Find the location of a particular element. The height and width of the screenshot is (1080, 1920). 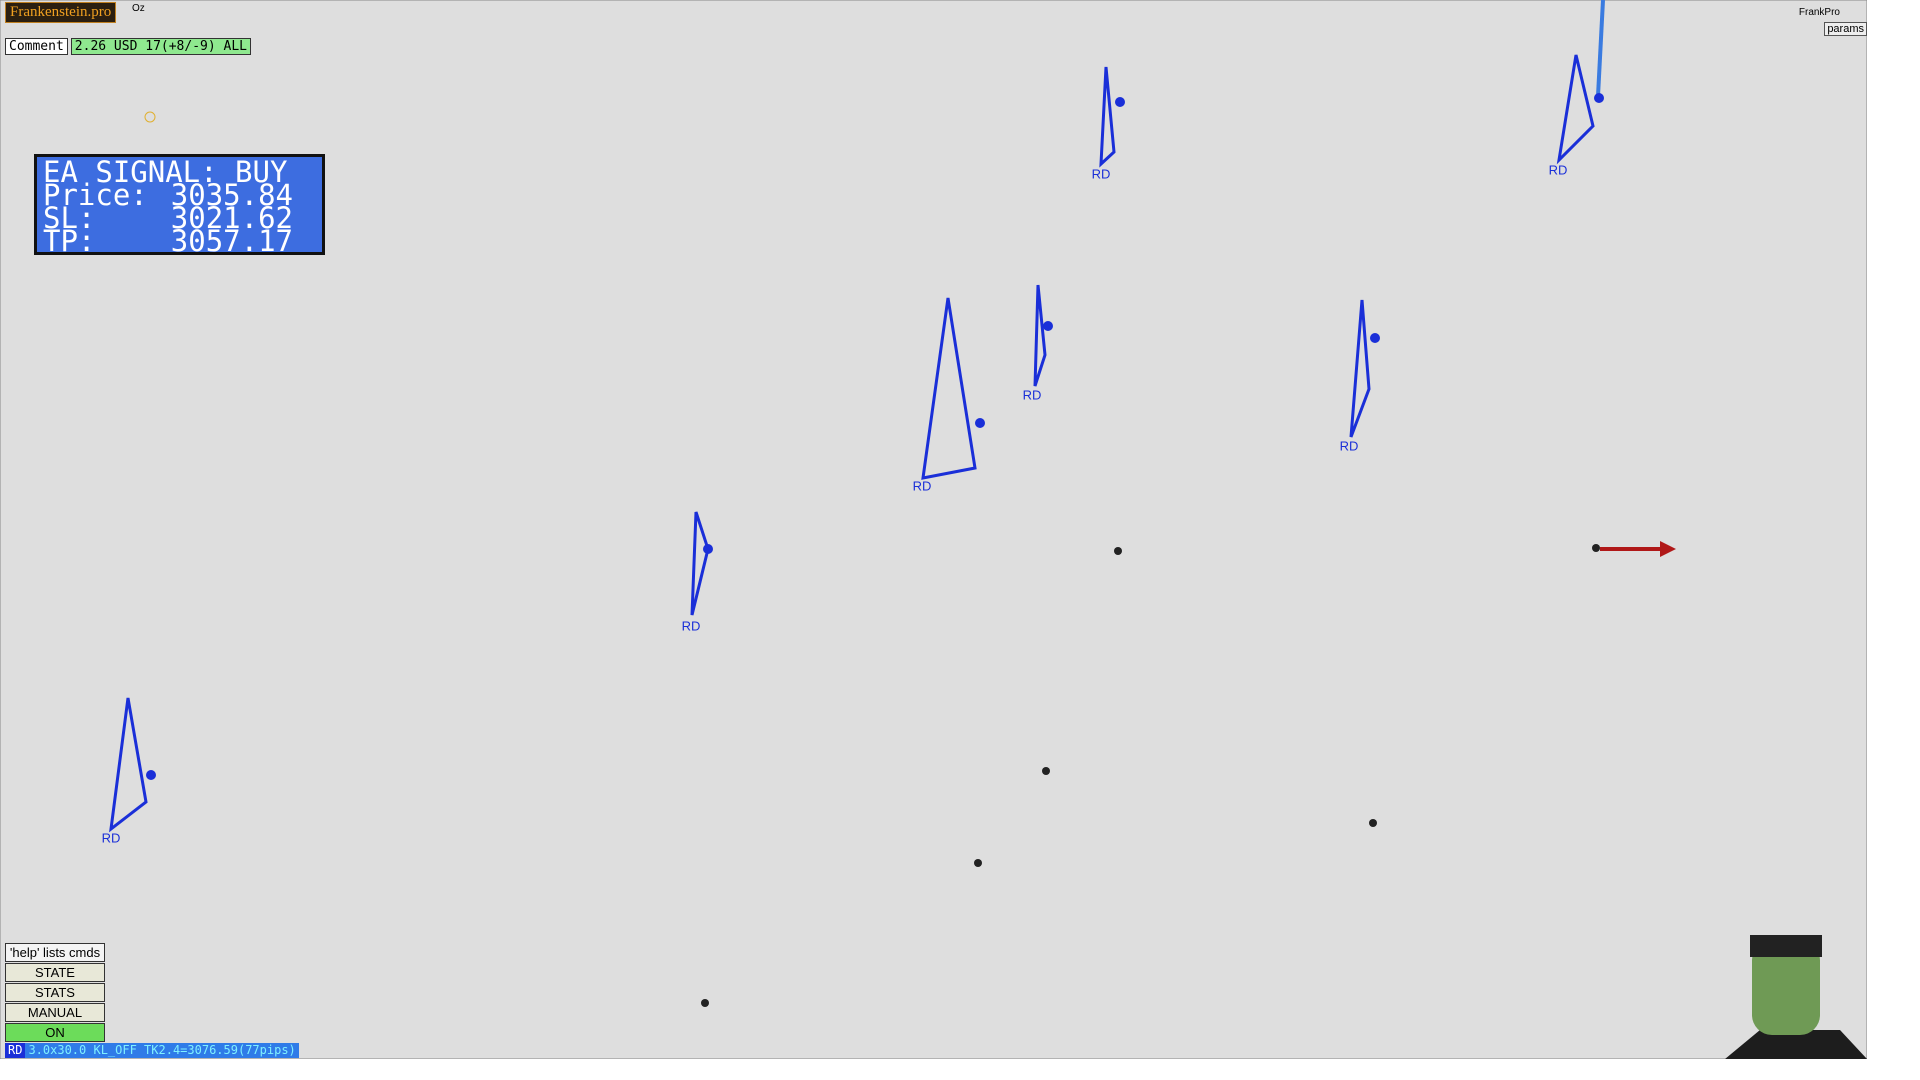

comment-row: Comment 2.26 USD 17(+8/-9) ALL is located at coordinates (128, 46).